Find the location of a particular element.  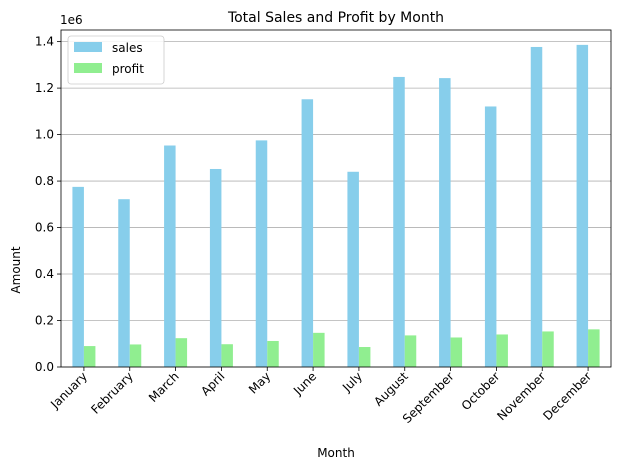

bar-profit-june is located at coordinates (319, 350).